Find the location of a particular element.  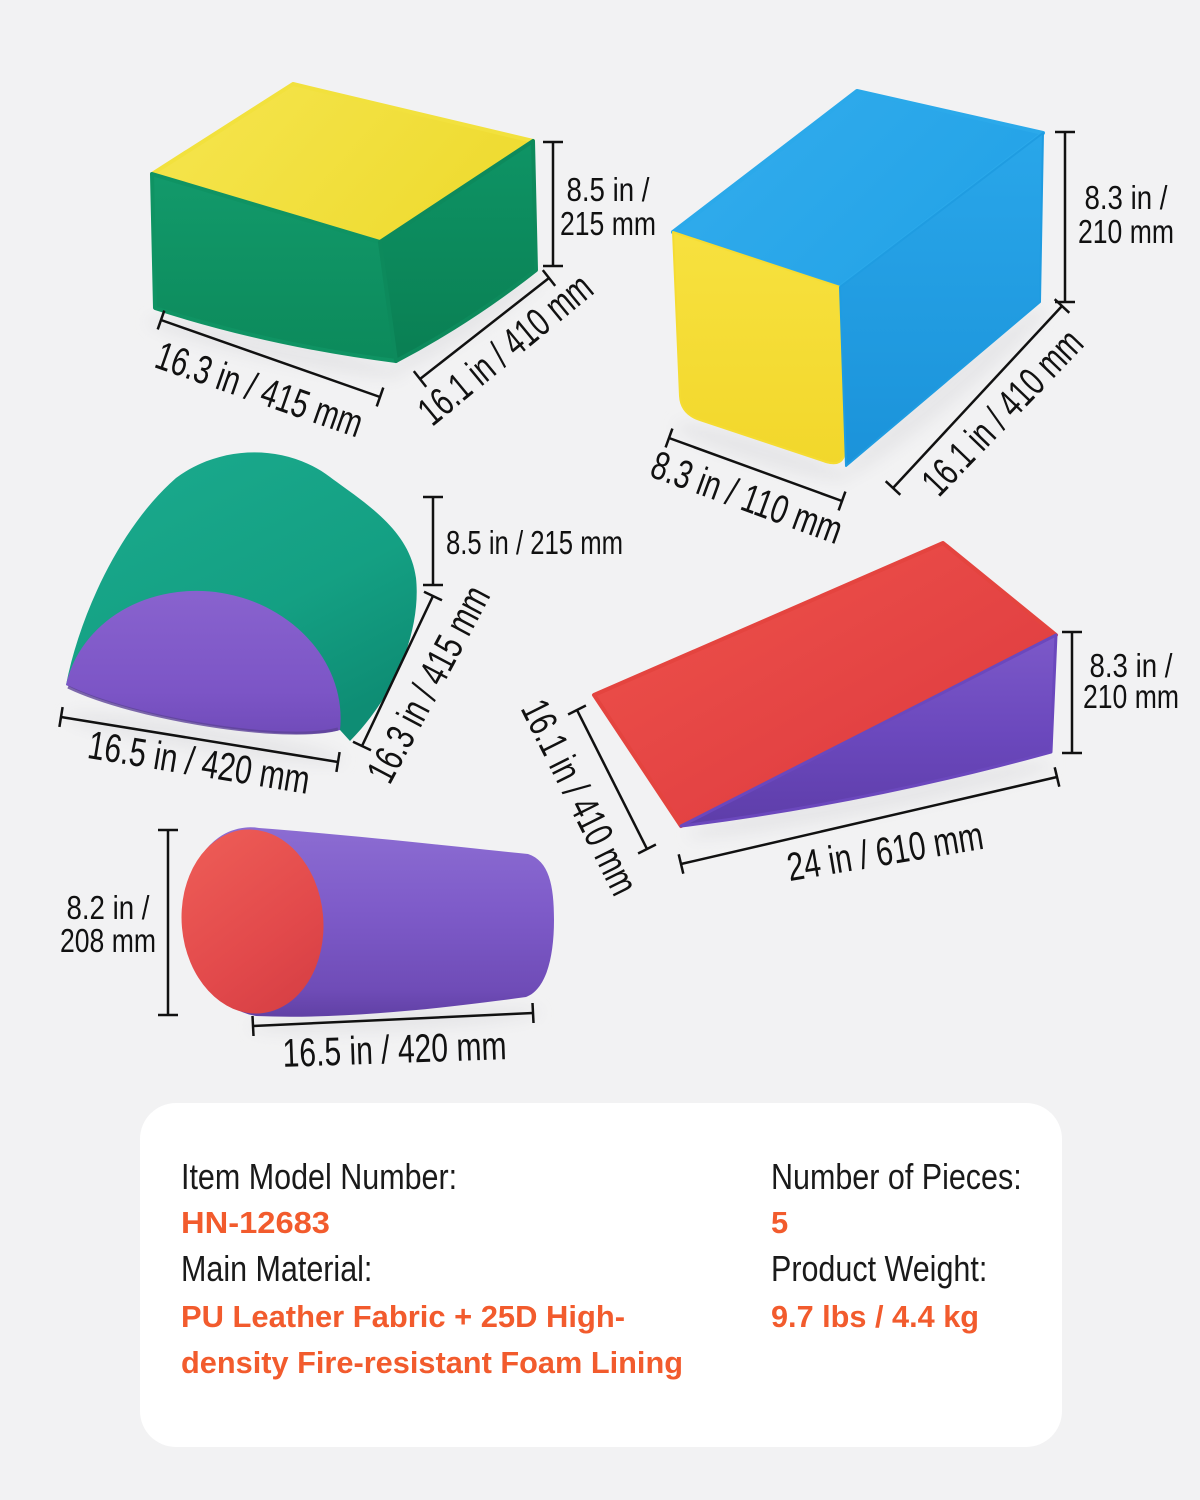

svg-text: 16.5 in / 420 mm is located at coordinates (394, 1050).